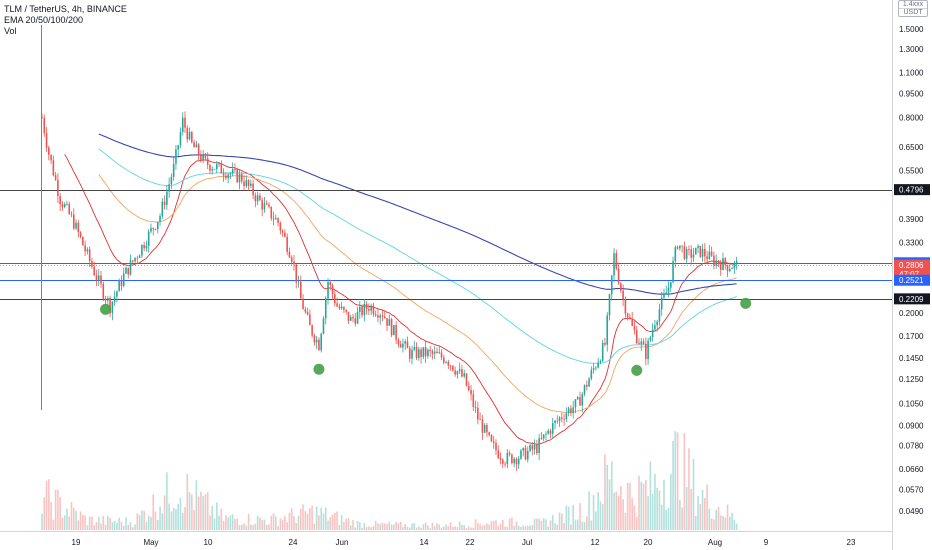 This screenshot has height=550, width=932. Describe the element at coordinates (10, 31) in the screenshot. I see `volume-indicator-title: Vol` at that location.